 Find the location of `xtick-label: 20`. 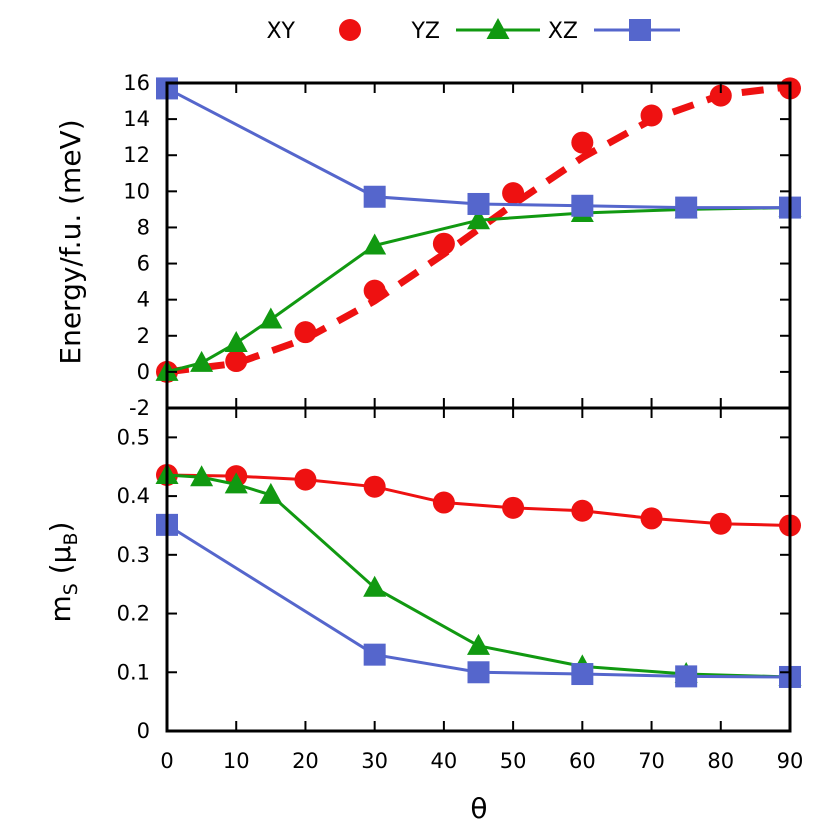

xtick-label: 20 is located at coordinates (305, 761).